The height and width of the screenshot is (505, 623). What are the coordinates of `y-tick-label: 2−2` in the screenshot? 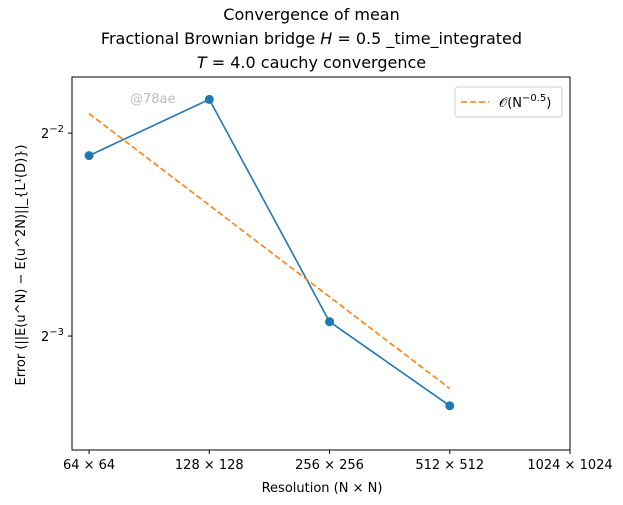 It's located at (52, 133).